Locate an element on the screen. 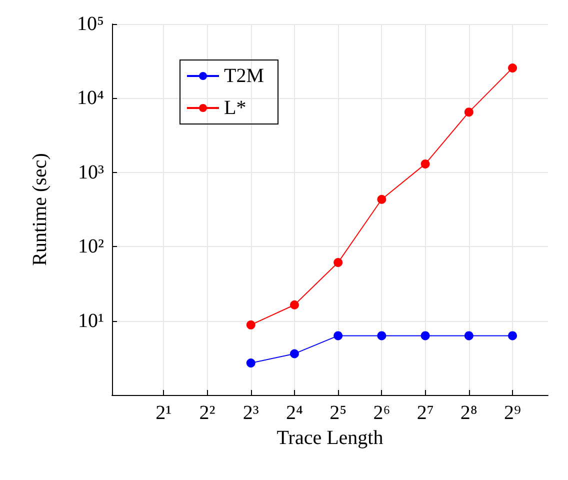  x-tick-label: 2⁸ is located at coordinates (469, 413).